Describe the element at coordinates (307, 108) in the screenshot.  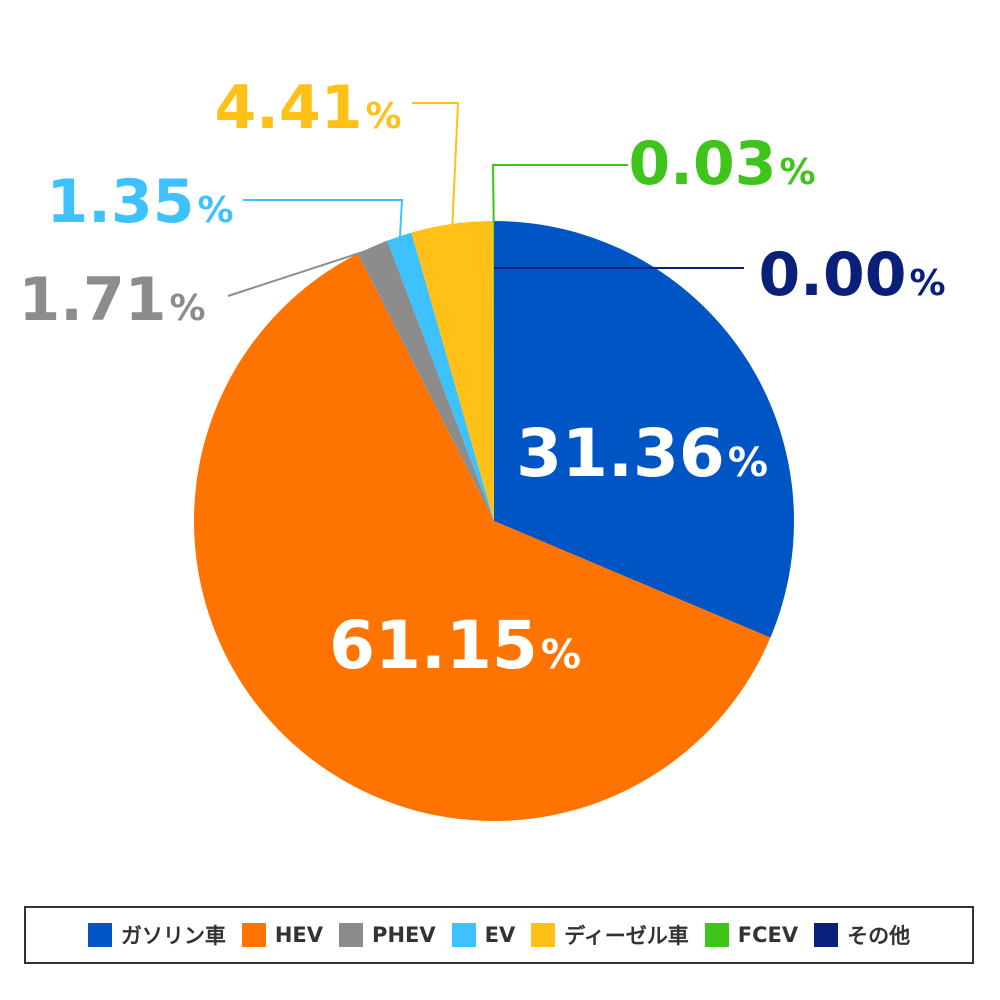
I see `data-label-diesel: 4.41%` at that location.